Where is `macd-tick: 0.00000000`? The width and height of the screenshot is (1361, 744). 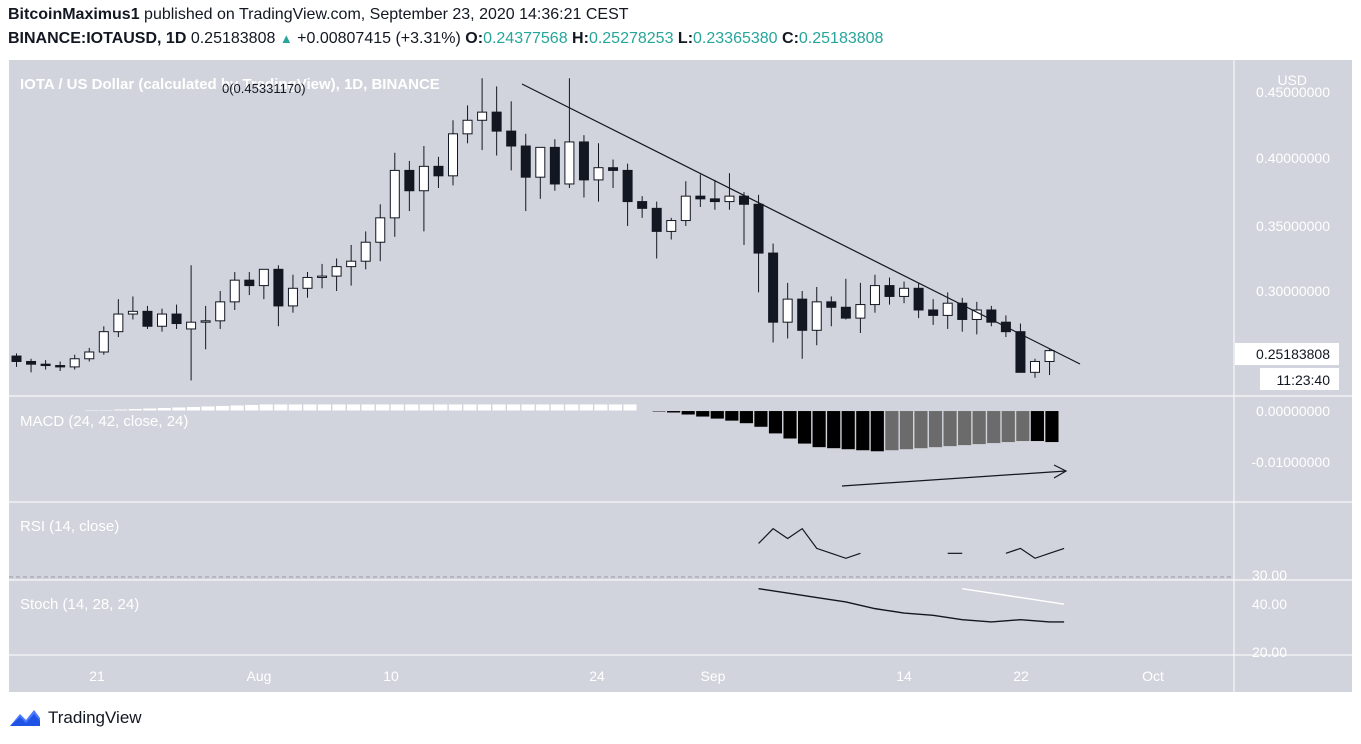 macd-tick: 0.00000000 is located at coordinates (1293, 411).